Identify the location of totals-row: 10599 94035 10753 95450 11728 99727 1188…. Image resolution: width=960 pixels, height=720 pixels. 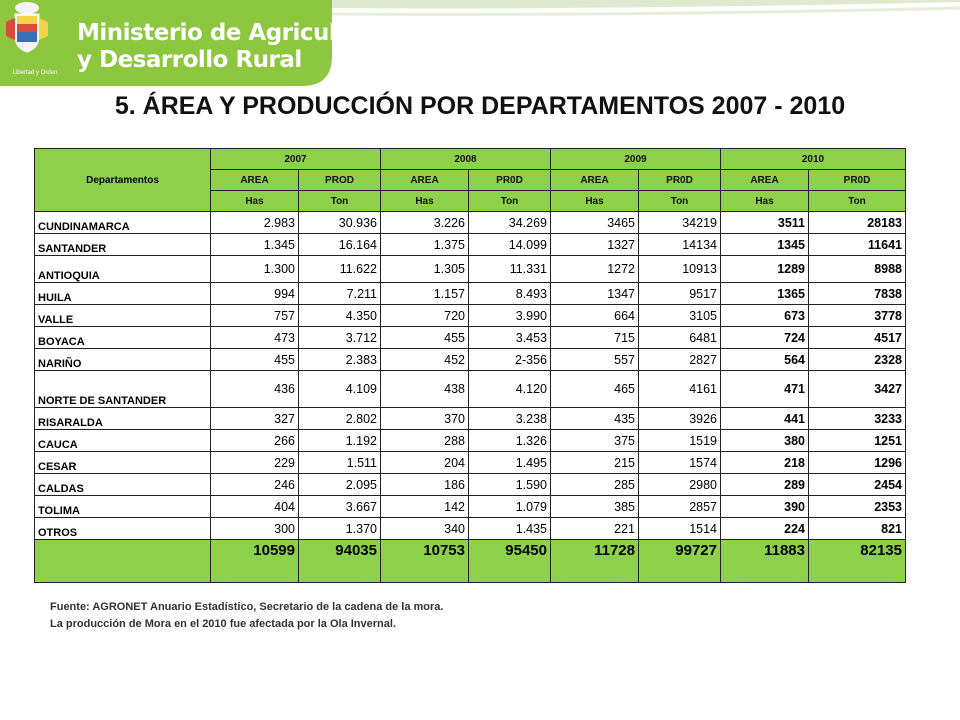
(470, 561).